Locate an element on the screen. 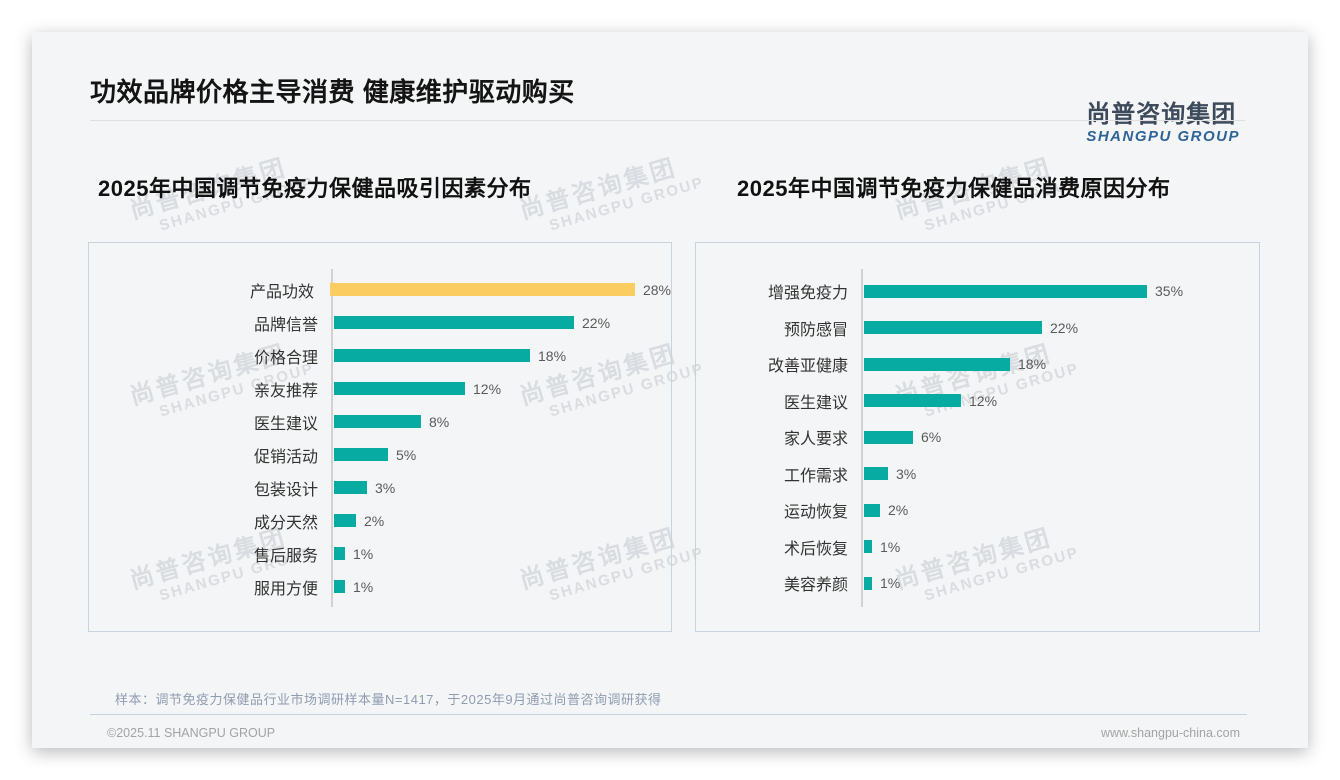 The image size is (1340, 780). category-label: 预防感冒 is located at coordinates (815, 330).